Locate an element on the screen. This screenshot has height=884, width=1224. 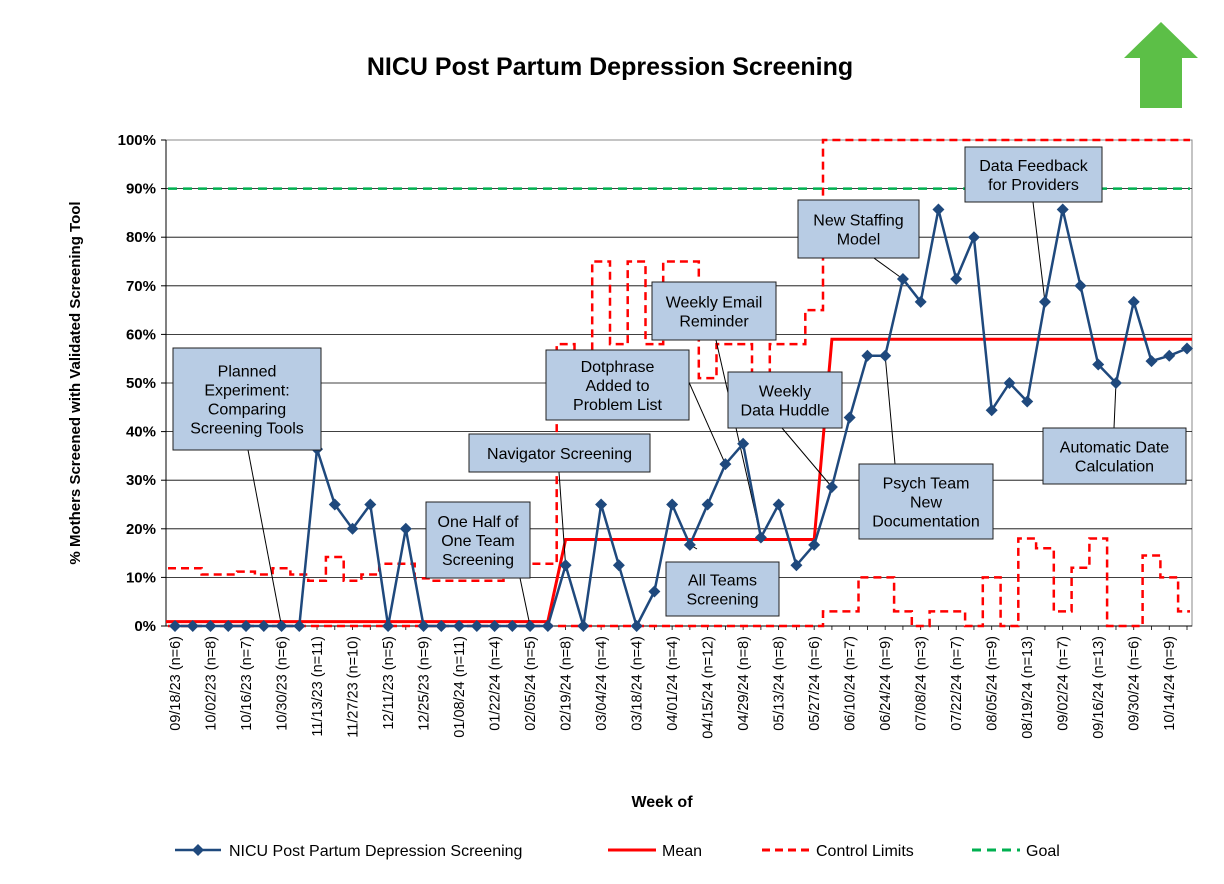
y-tick-label: 100% is located at coordinates (137, 140).